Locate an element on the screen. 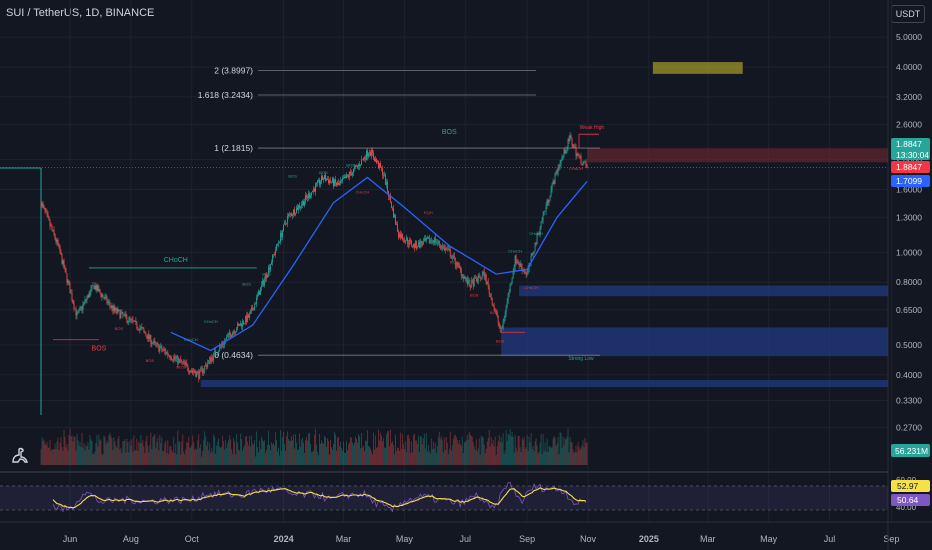  tradingview-dino-icon is located at coordinates (20, 455).